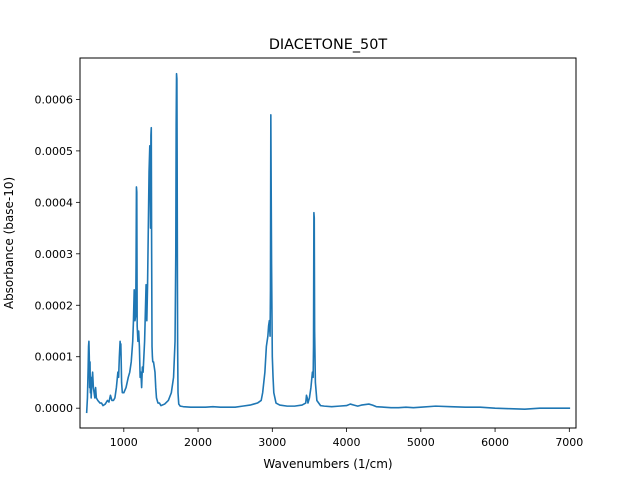  What do you see at coordinates (495, 442) in the screenshot?
I see `x-tick-label: 6000` at bounding box center [495, 442].